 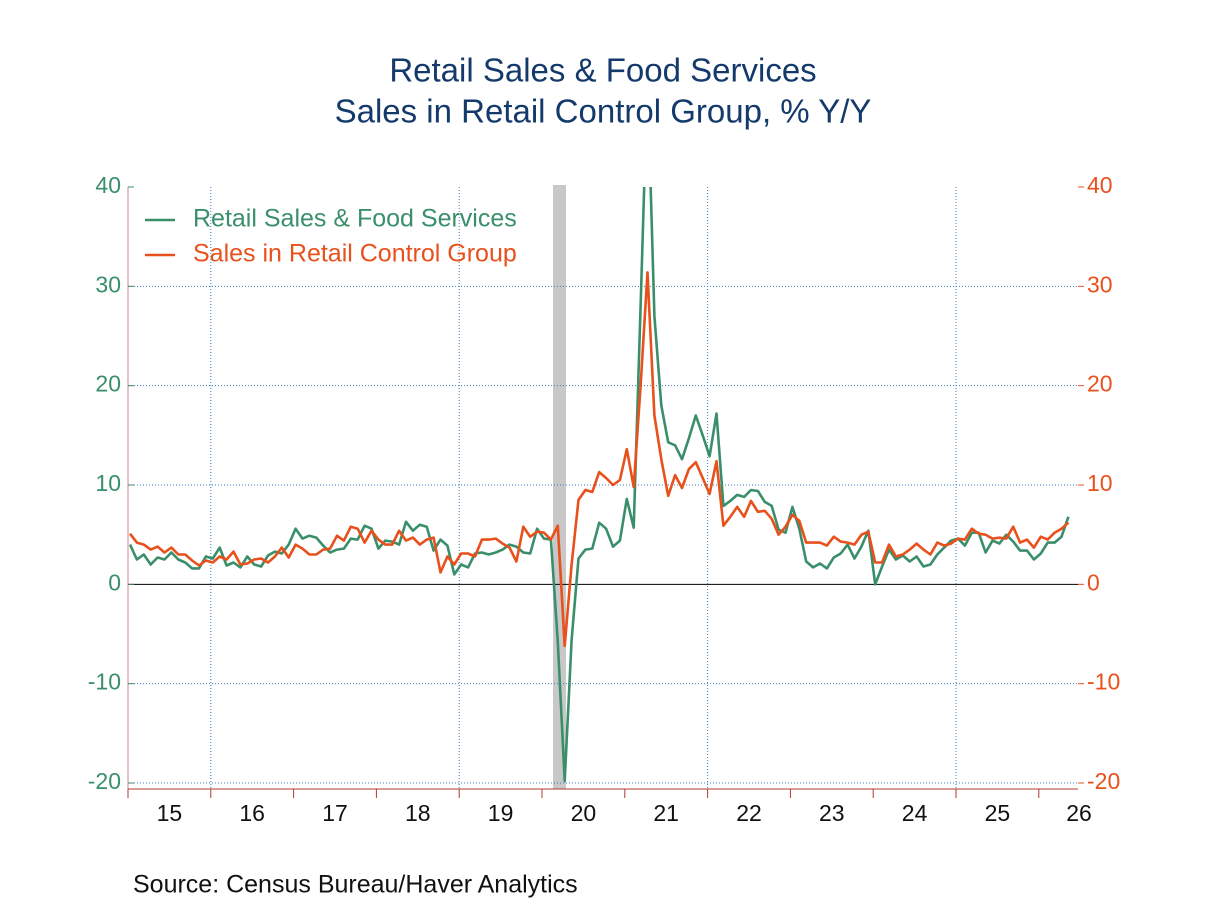 I want to click on y-tick-label: 10, so click(x=108, y=483).